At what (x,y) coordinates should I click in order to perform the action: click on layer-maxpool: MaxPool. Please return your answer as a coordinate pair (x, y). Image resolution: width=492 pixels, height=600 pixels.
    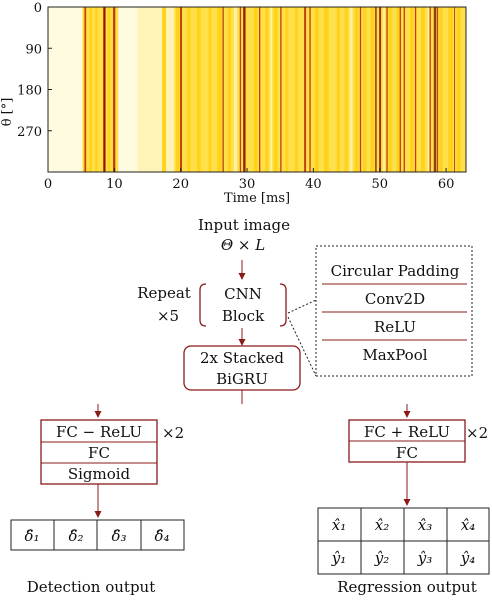
    Looking at the image, I should click on (394, 355).